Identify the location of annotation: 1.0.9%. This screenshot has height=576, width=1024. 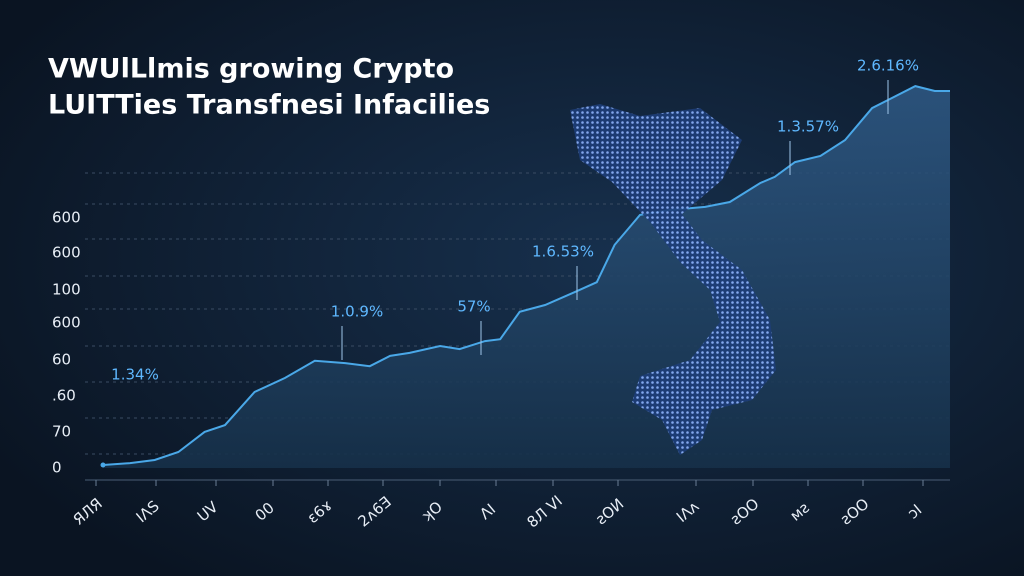
(357, 312).